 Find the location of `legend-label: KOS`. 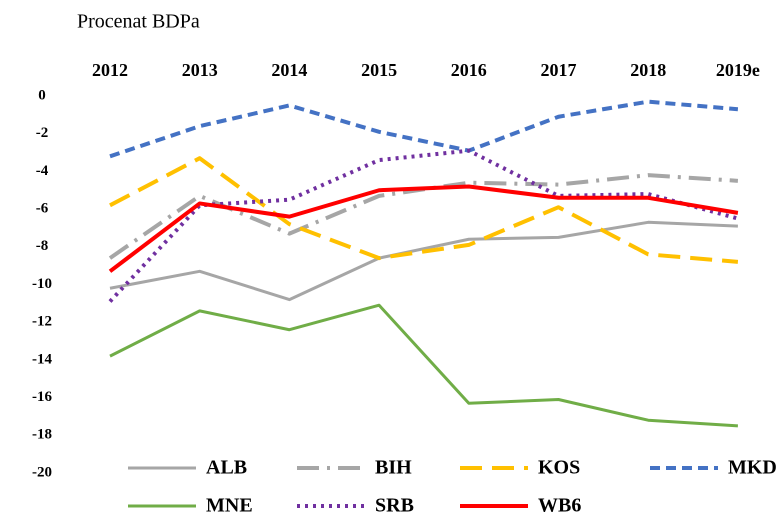

legend-label: KOS is located at coordinates (559, 468).